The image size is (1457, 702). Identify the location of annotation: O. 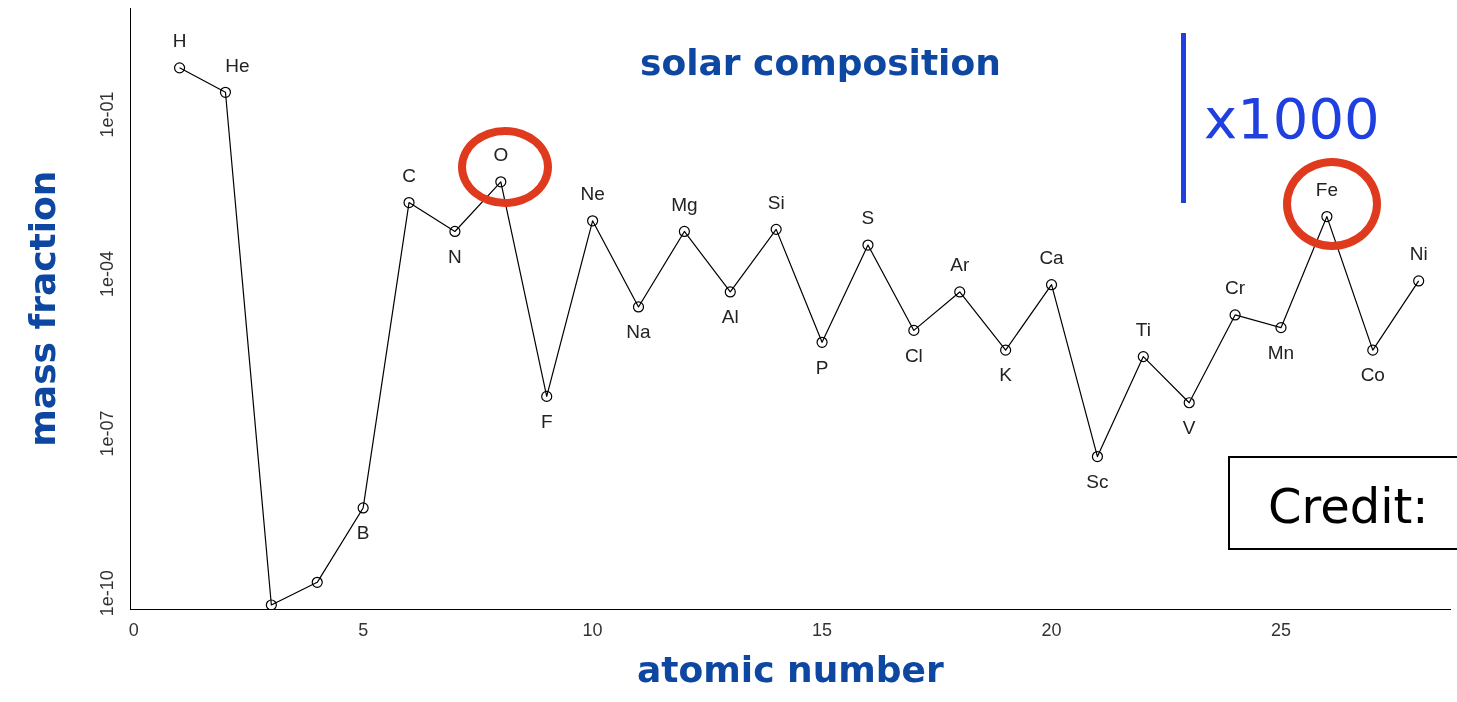
(501, 155).